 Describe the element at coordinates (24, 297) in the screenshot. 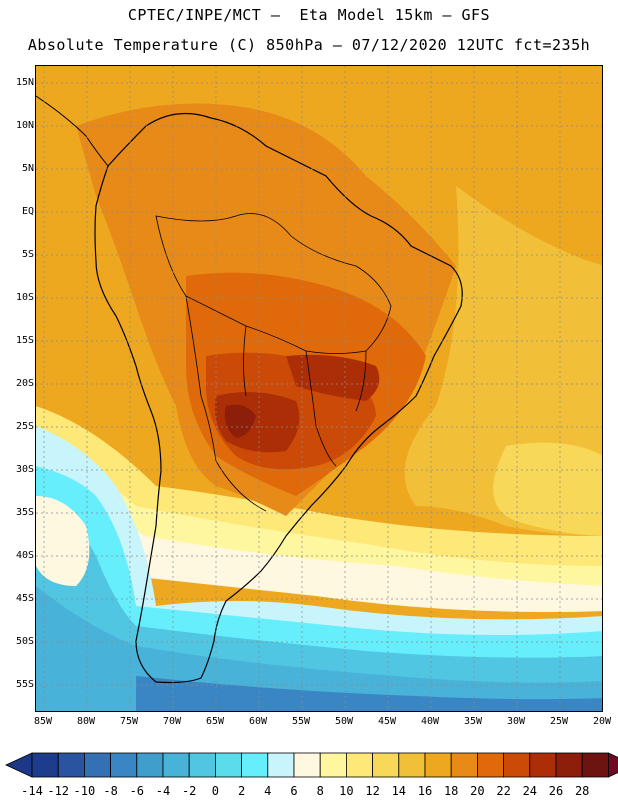

I see `latitude-label: 10S` at that location.